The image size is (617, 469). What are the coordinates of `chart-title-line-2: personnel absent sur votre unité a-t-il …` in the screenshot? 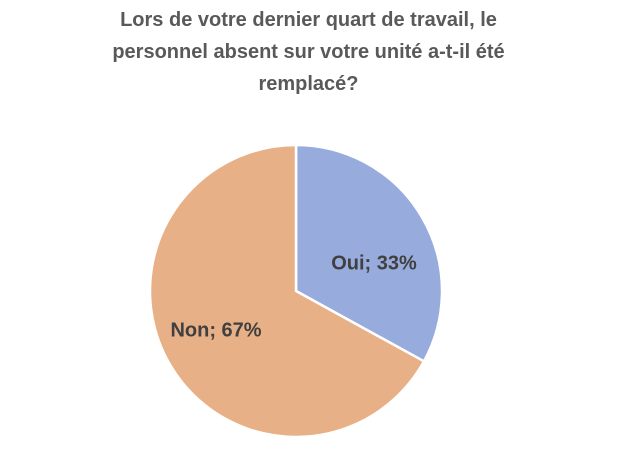 It's located at (308, 52).